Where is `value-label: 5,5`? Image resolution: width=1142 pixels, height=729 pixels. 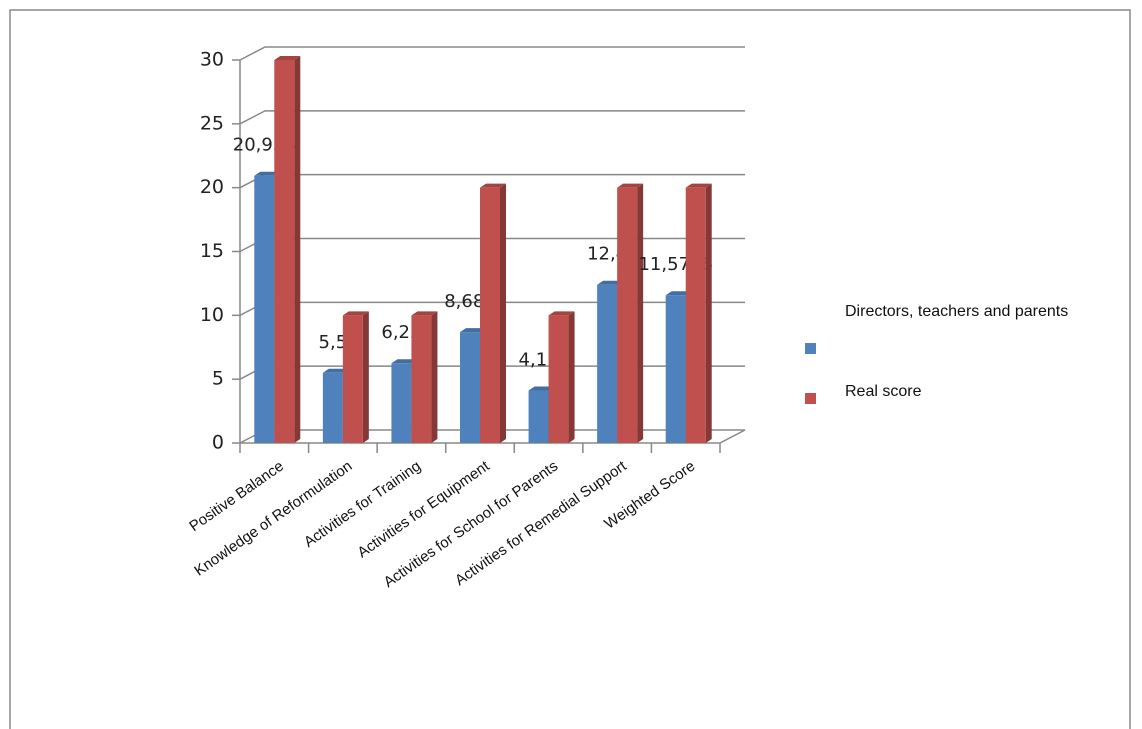 value-label: 5,5 is located at coordinates (333, 342).